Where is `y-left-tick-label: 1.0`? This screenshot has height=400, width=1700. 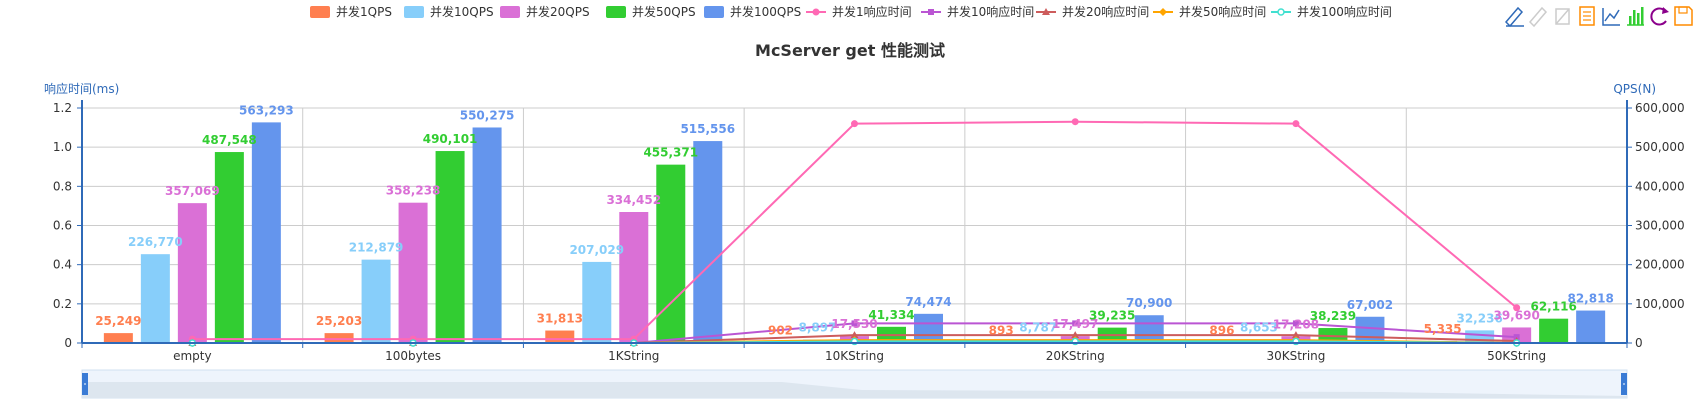
y-left-tick-label: 1.0 is located at coordinates (62, 147).